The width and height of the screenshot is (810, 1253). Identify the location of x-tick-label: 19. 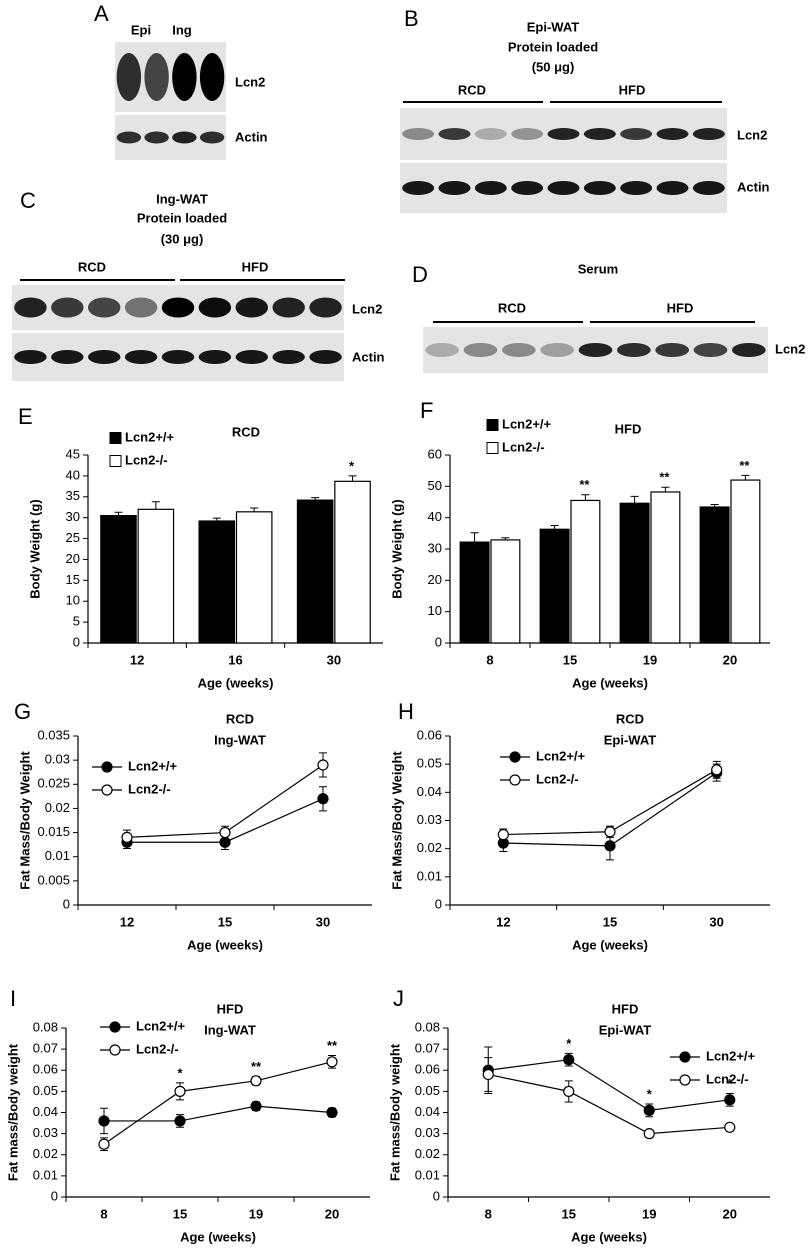
(256, 1213).